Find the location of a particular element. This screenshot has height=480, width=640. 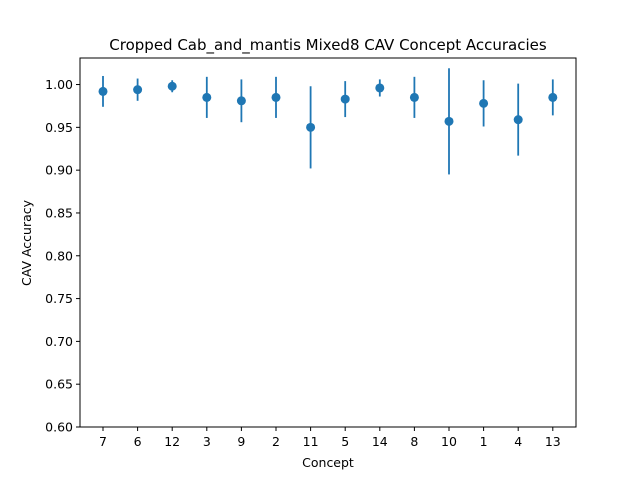

x-tick-label: 6 is located at coordinates (138, 441).